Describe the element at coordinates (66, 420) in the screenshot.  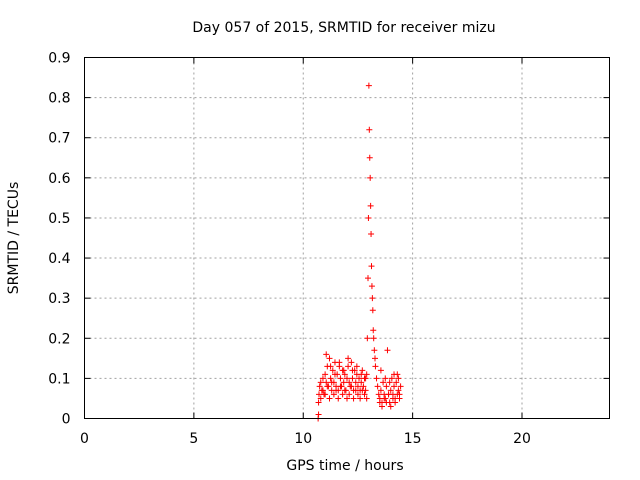
I see `y-tick-label: 0` at that location.